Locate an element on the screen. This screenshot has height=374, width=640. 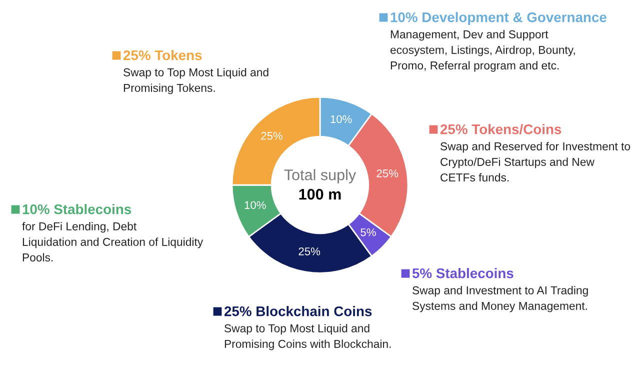
legend-label: 25% Tokens is located at coordinates (162, 55).